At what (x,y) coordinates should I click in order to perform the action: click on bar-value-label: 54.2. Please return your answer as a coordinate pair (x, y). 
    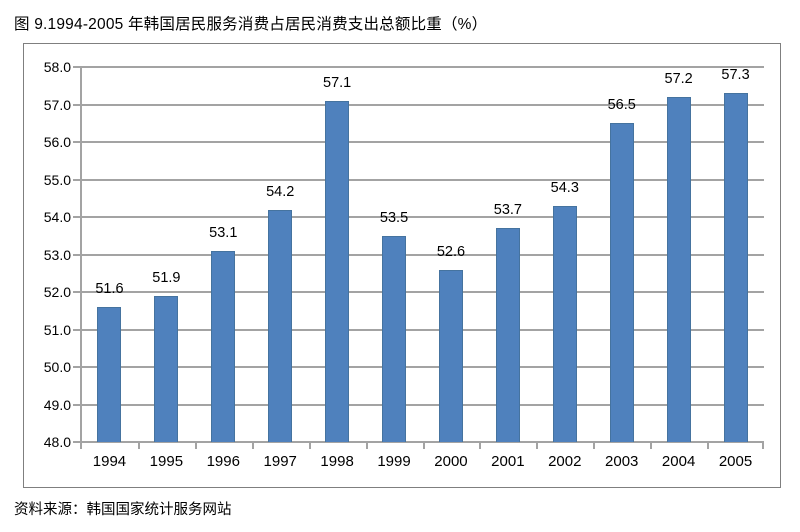
    Looking at the image, I should click on (280, 191).